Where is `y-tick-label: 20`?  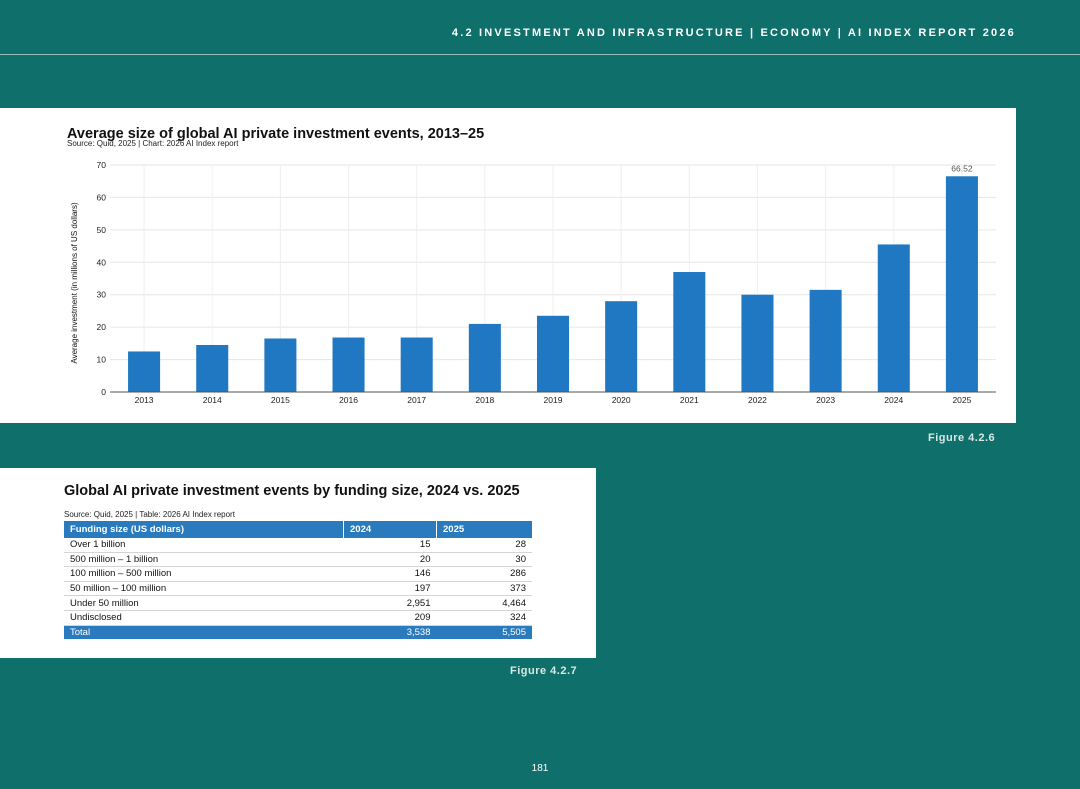
y-tick-label: 20 is located at coordinates (102, 327).